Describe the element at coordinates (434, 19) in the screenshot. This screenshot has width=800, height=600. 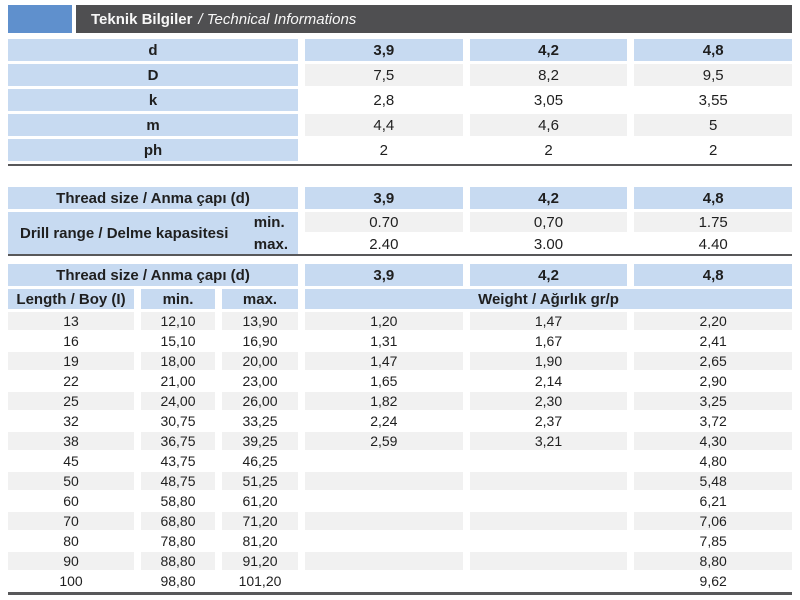
I see `section-title: Teknik Bilgiler / Technical Informations` at that location.